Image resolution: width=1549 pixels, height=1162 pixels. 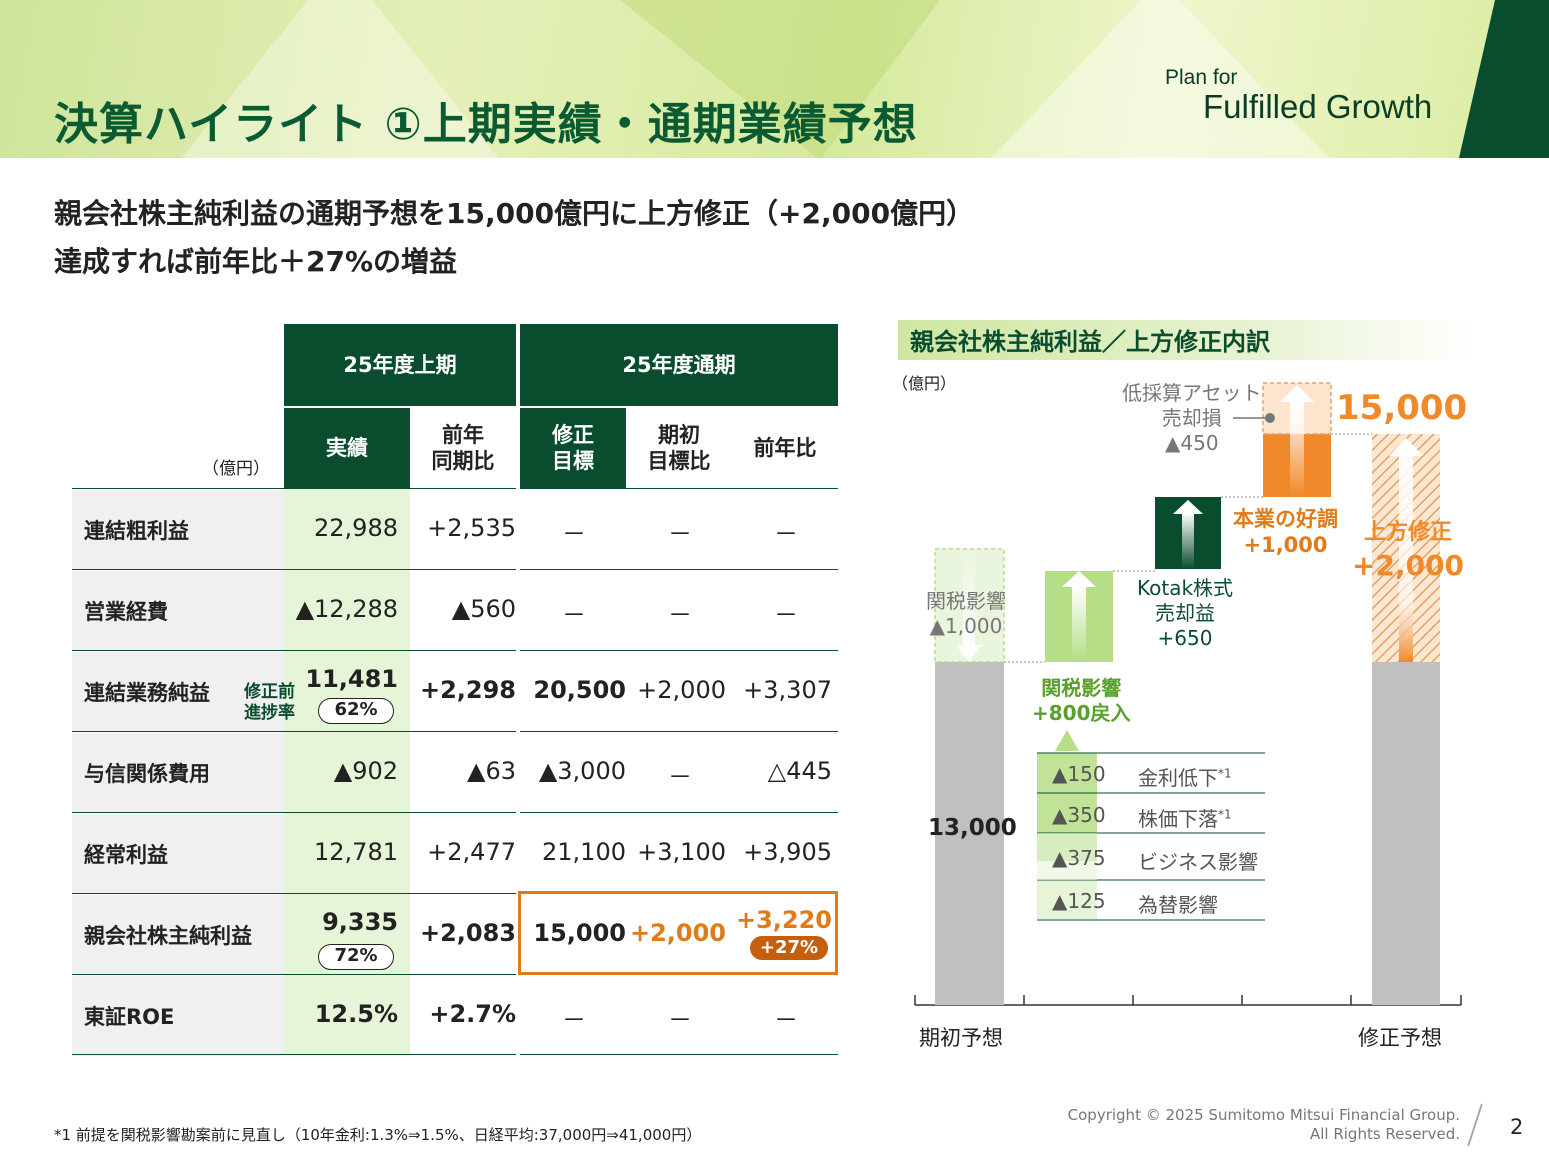 I want to click on brand-line1: Plan for, so click(x=1201, y=77).